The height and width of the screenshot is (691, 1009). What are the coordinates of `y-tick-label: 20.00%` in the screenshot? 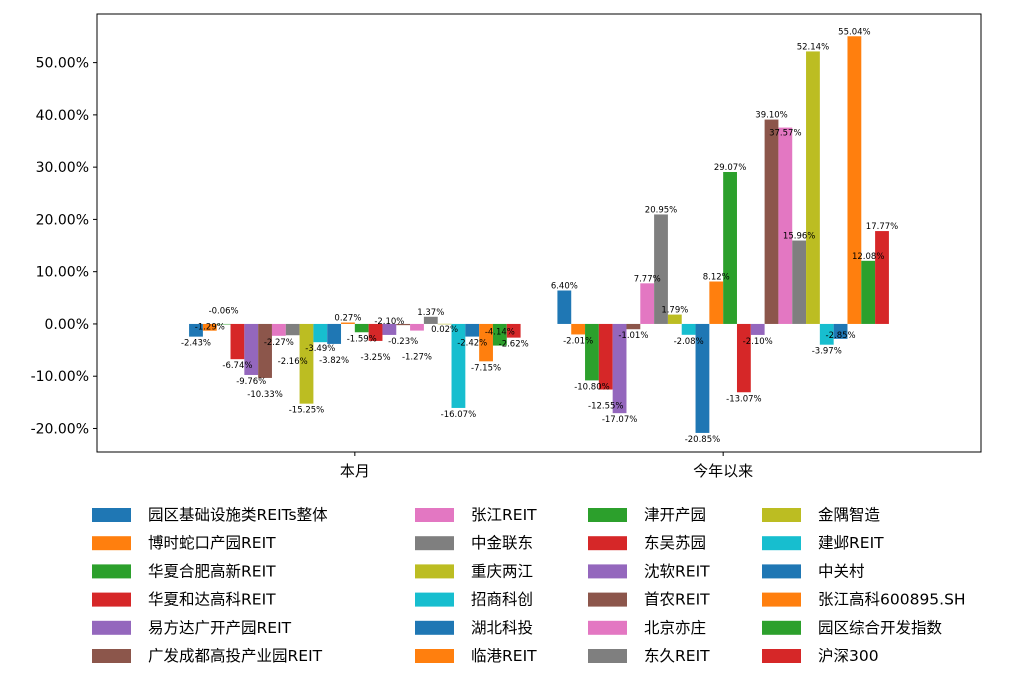 It's located at (62, 220).